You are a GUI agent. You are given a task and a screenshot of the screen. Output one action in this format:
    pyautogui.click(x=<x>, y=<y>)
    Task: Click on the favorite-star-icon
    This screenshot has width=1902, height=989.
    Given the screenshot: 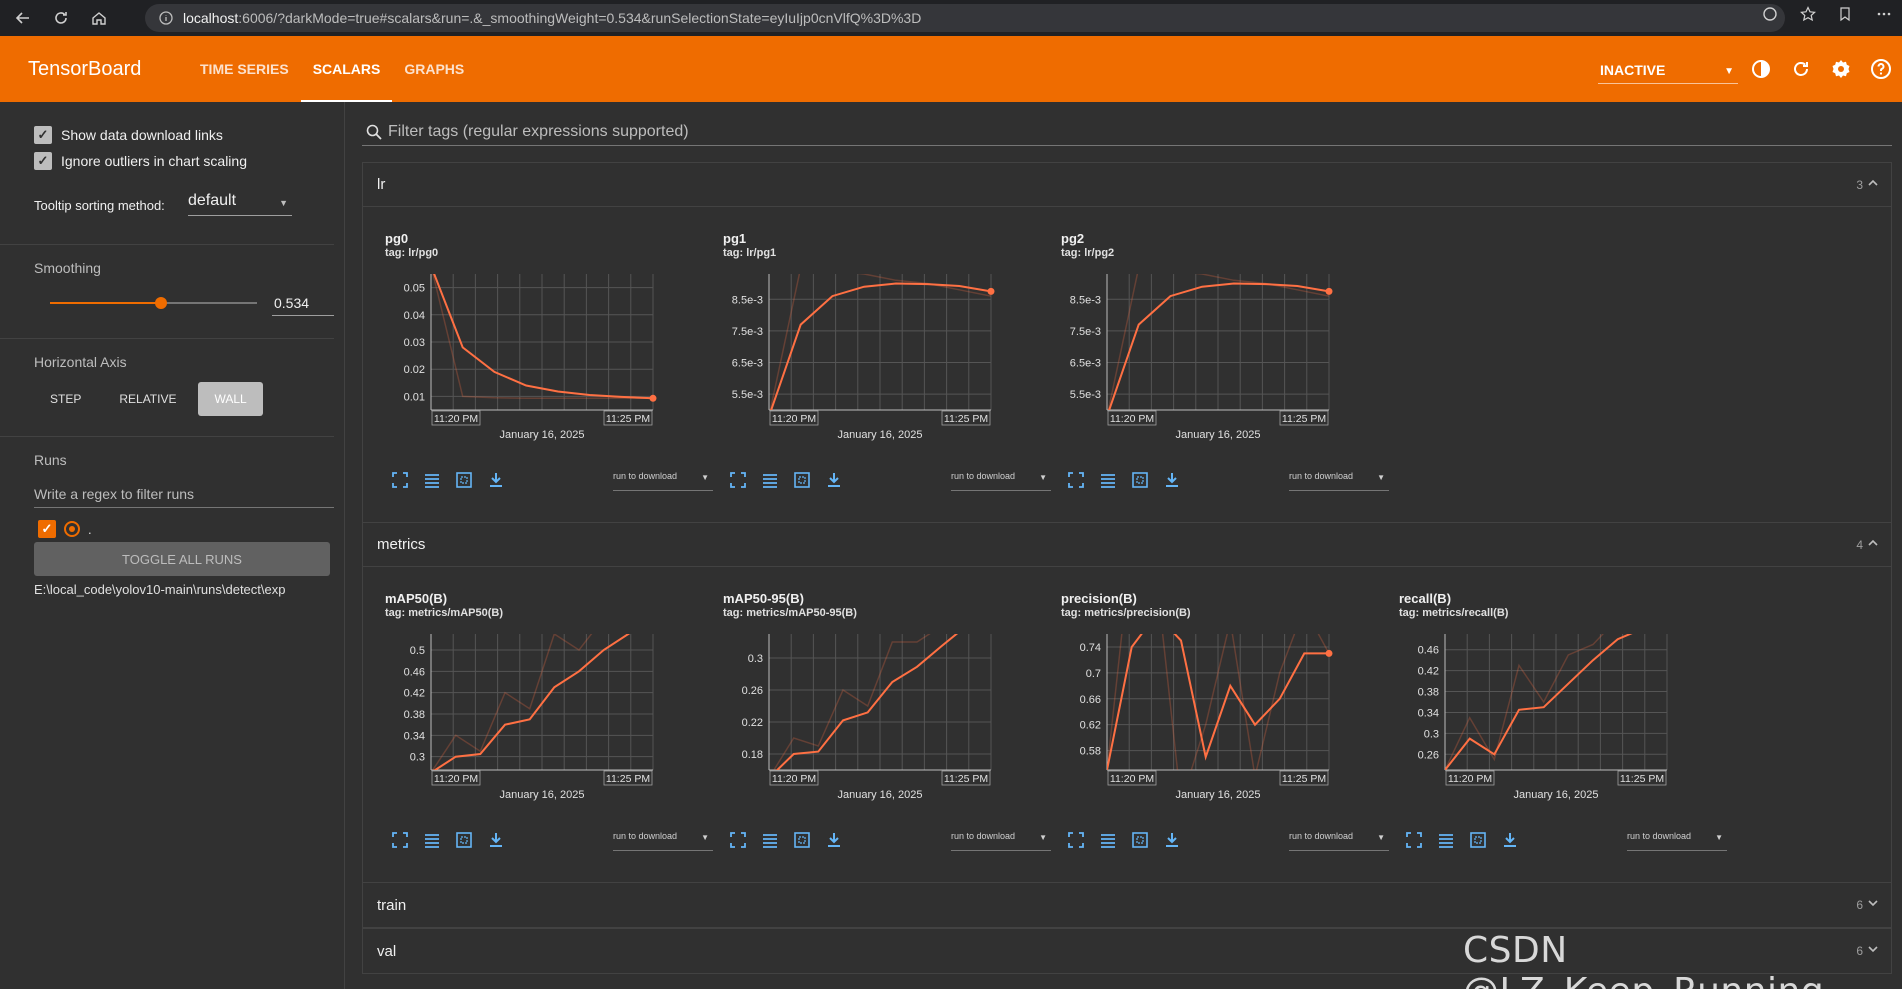 What is the action you would take?
    pyautogui.click(x=1808, y=14)
    